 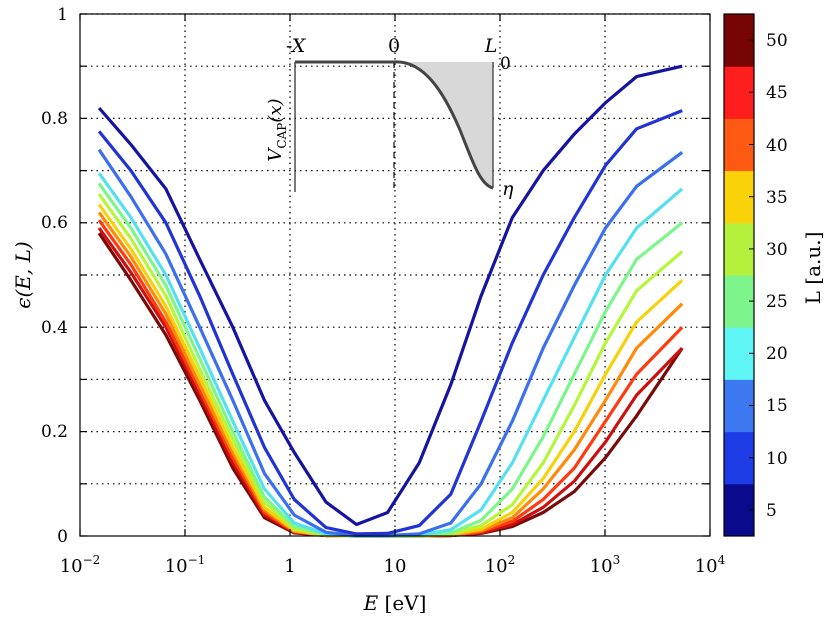 I want to click on x-tick-label: 10⁻², so click(x=80, y=565).